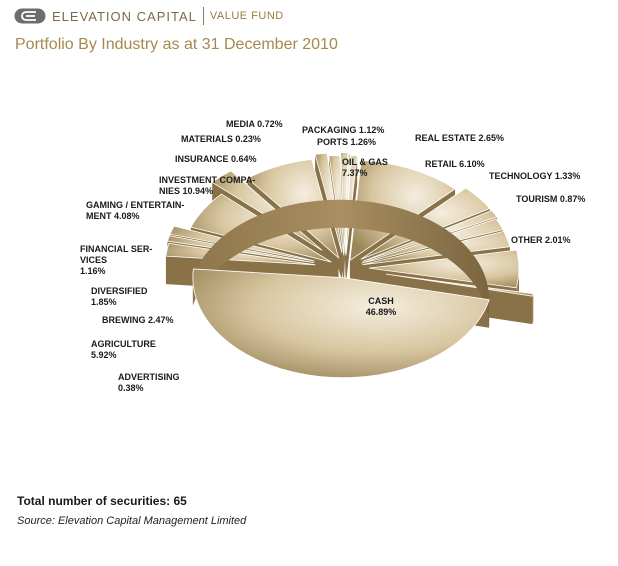  Describe the element at coordinates (365, 167) in the screenshot. I see `slice-label-oil-gas: OIL & GAS 7.37%` at that location.